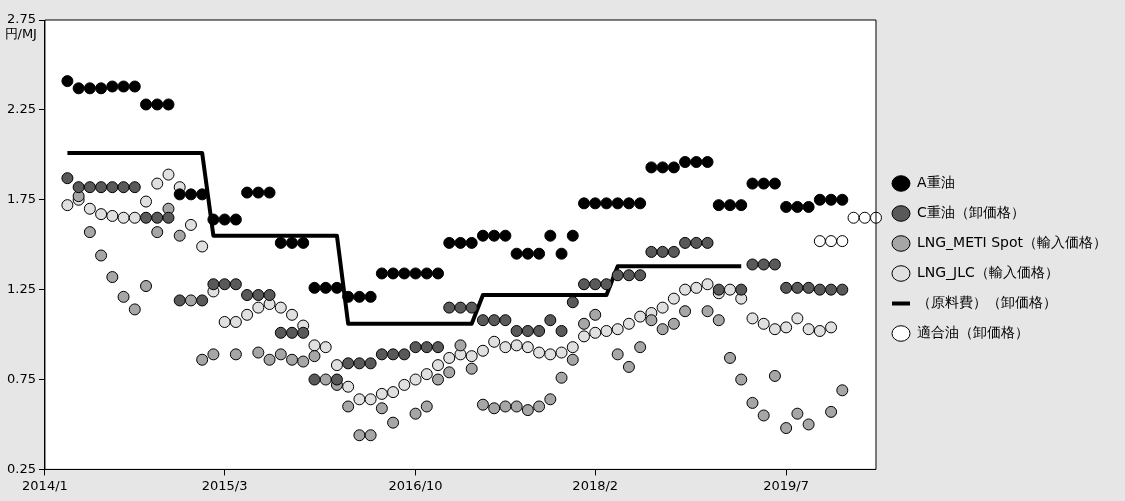 The height and width of the screenshot is (501, 1125). What do you see at coordinates (224, 485) in the screenshot?
I see `x-tick-label: 2015/3` at bounding box center [224, 485].